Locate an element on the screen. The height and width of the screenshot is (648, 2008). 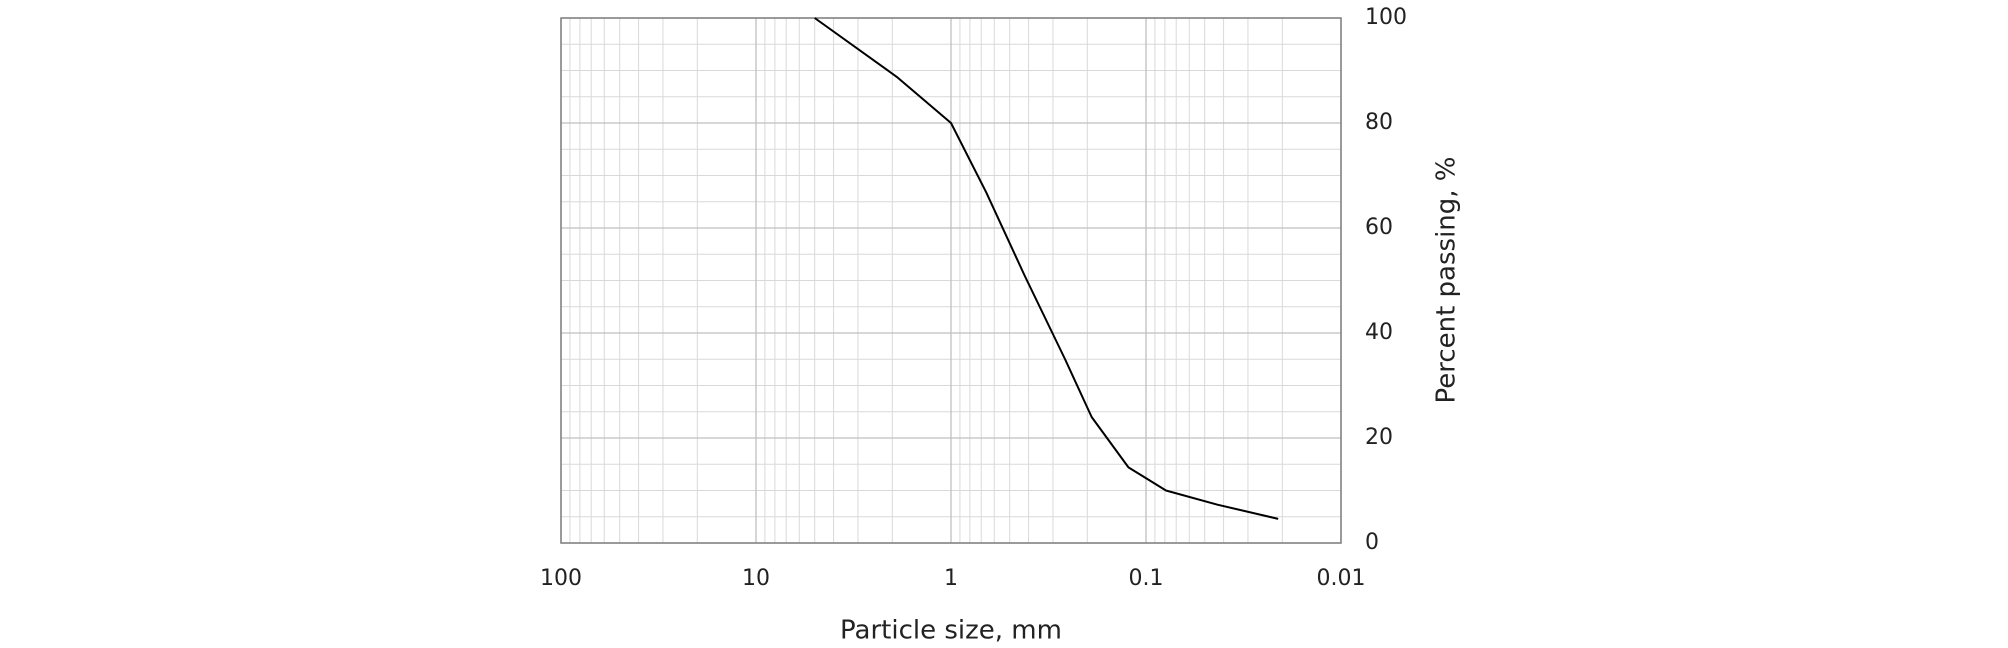
y-tick-label: 100 is located at coordinates (1386, 17).